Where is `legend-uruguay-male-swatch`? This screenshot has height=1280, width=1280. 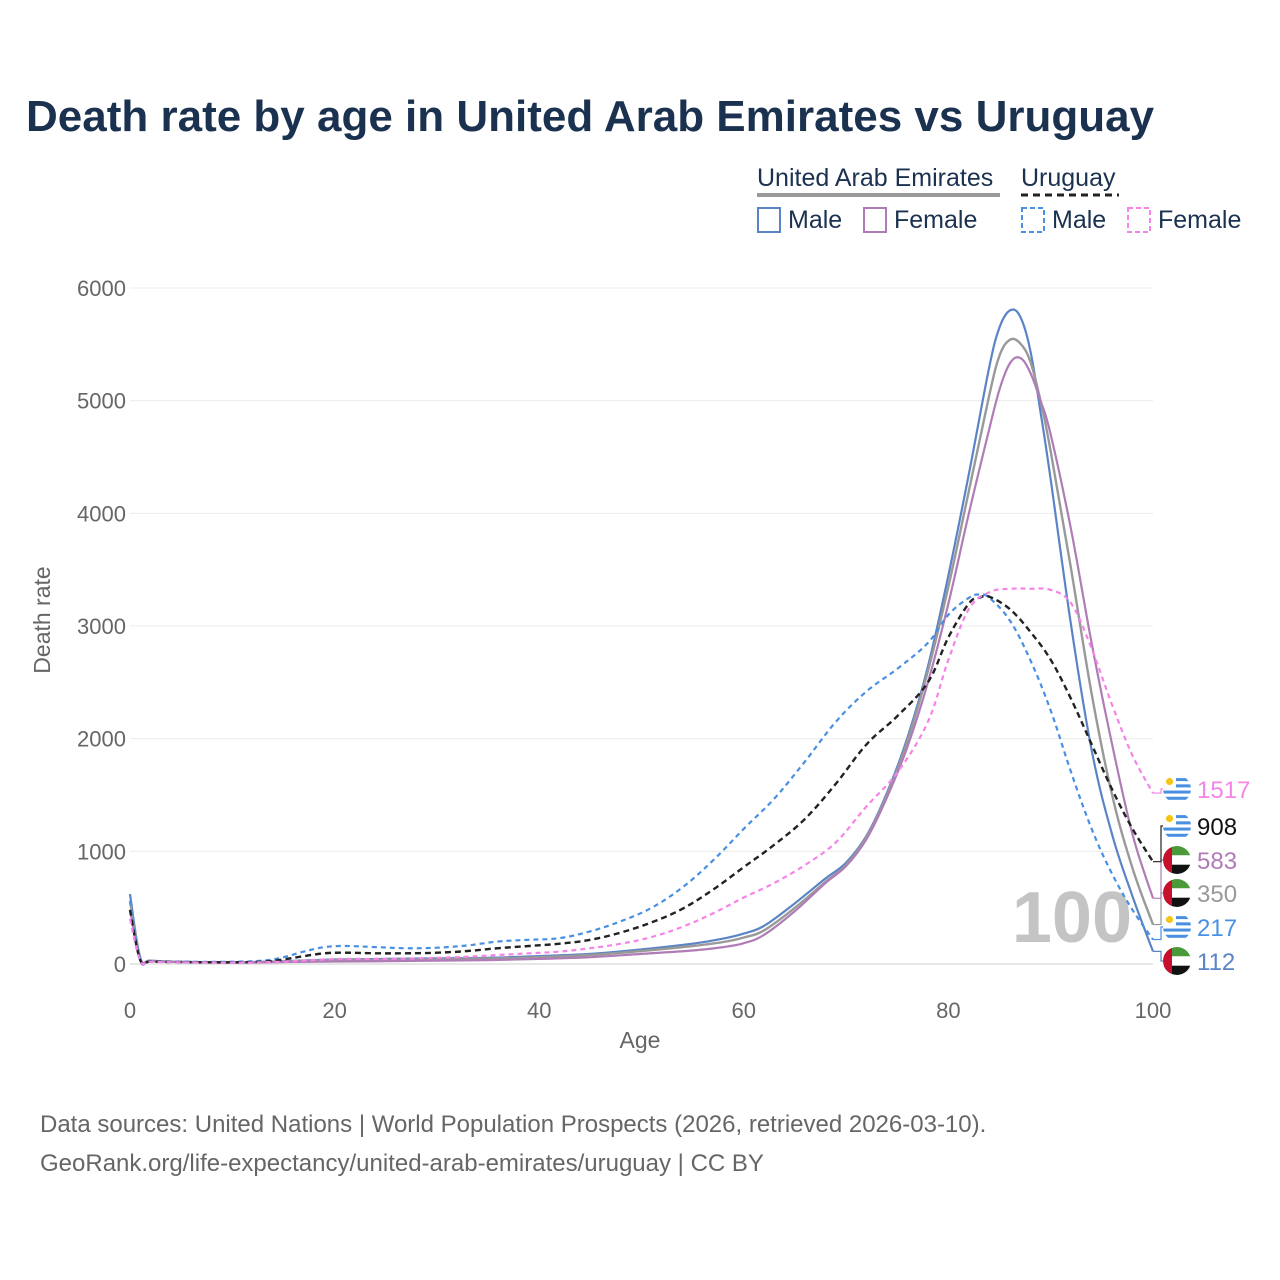 legend-uruguay-male-swatch is located at coordinates (1033, 220).